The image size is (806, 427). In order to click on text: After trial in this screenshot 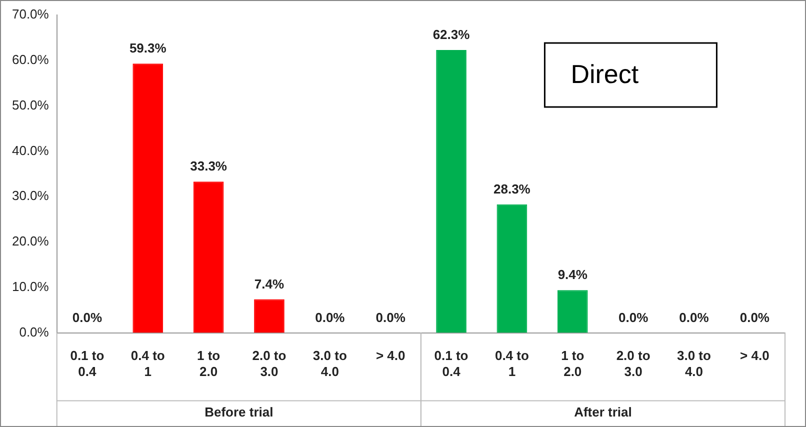, I will do `click(603, 412)`.